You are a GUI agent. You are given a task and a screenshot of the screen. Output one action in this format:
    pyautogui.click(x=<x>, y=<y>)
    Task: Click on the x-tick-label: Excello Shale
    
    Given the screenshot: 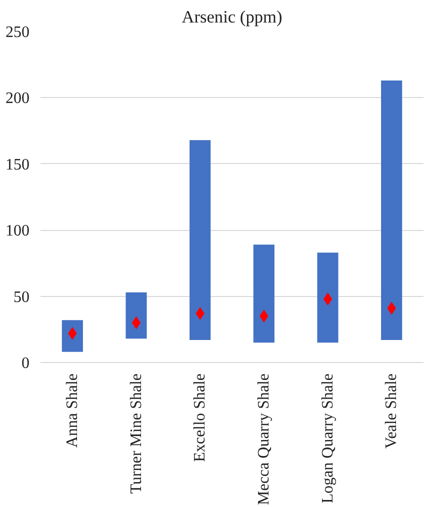 What is the action you would take?
    pyautogui.click(x=200, y=417)
    